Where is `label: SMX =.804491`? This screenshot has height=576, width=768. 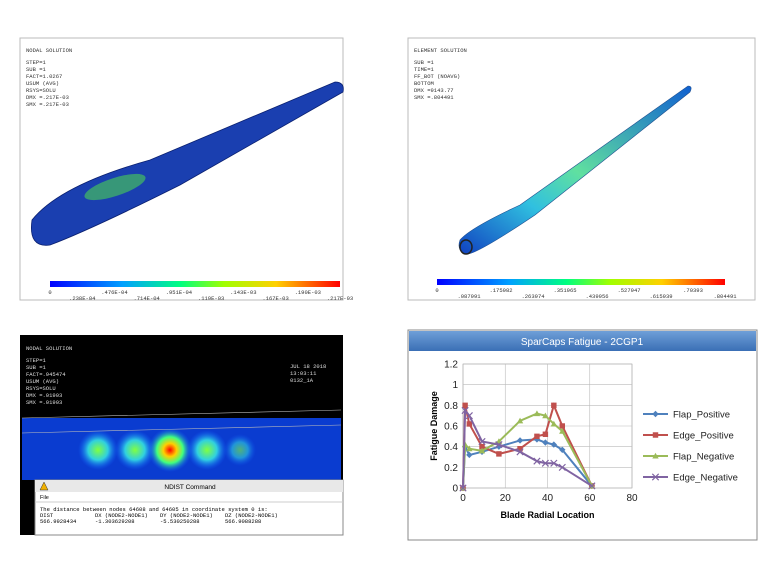 label: SMX =.804491 is located at coordinates (434, 97).